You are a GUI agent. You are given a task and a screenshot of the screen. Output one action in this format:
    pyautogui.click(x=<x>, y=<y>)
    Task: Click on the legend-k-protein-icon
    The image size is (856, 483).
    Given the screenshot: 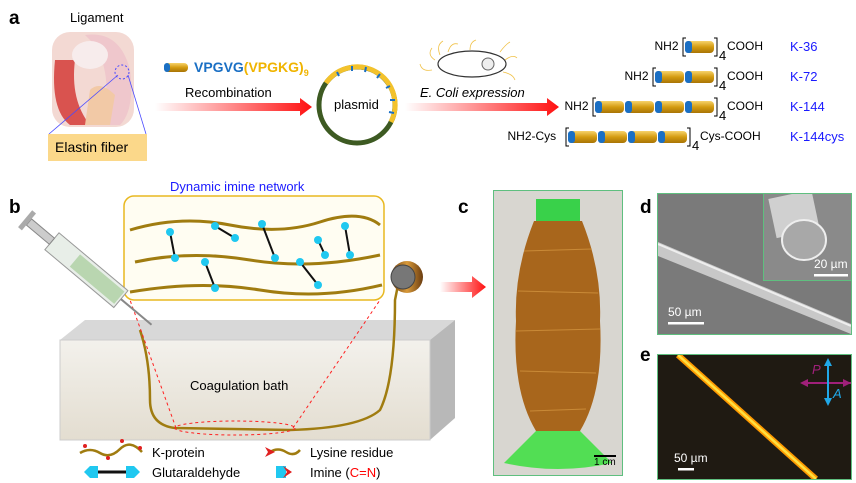 What is the action you would take?
    pyautogui.click(x=111, y=449)
    